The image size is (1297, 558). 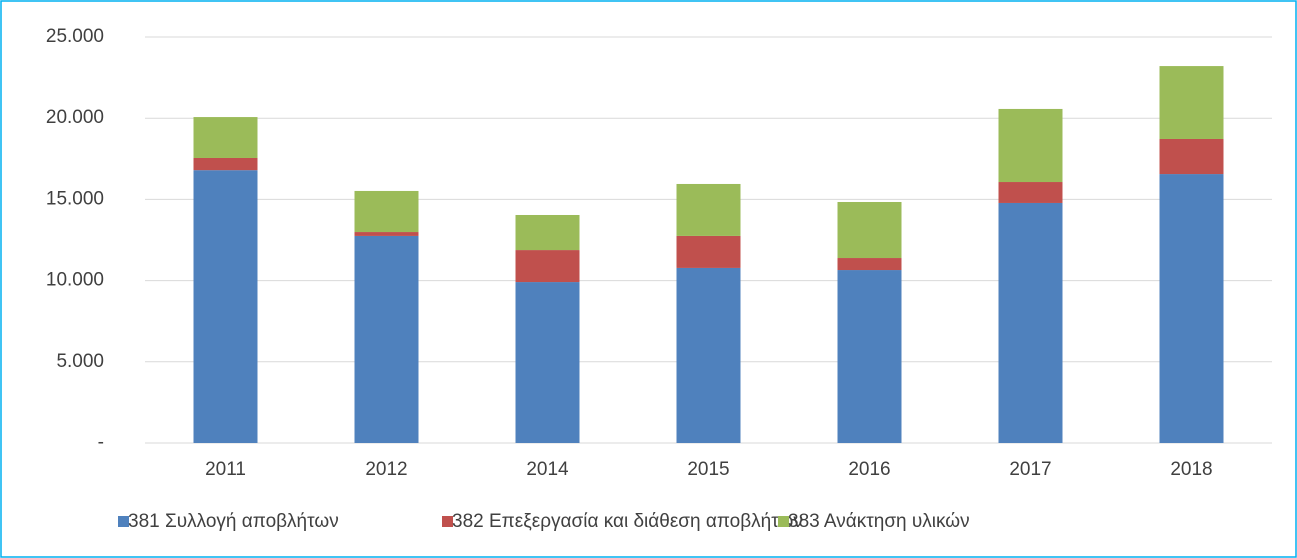 What do you see at coordinates (708, 469) in the screenshot?
I see `x-tick-label: 2015` at bounding box center [708, 469].